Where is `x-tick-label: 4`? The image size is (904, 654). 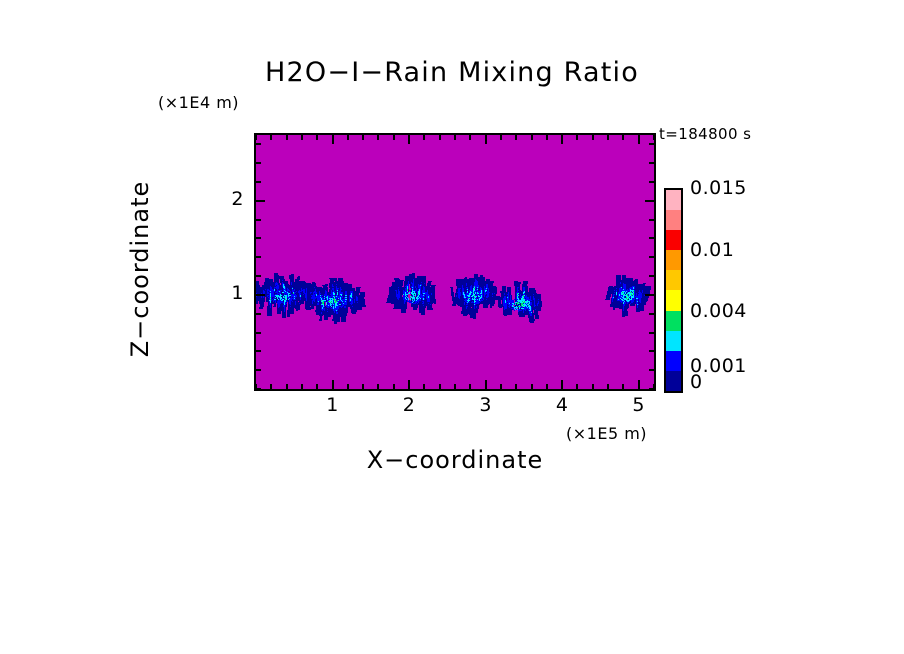
x-tick-label: 4 is located at coordinates (562, 405).